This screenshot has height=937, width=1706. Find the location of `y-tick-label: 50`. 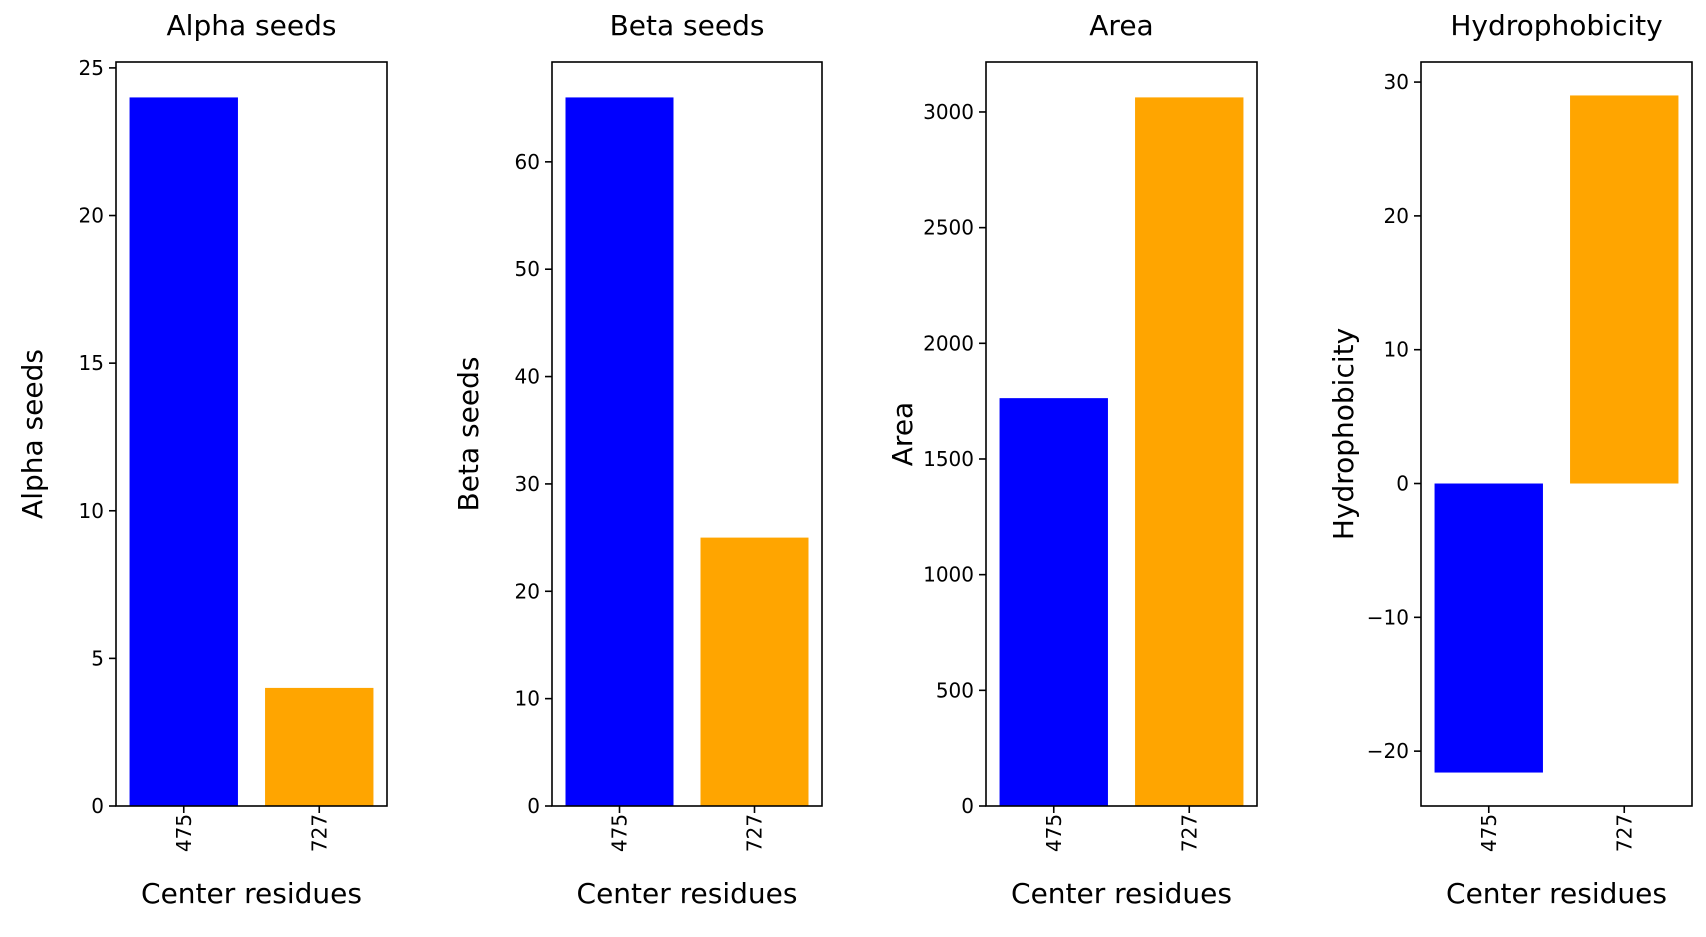

y-tick-label: 50 is located at coordinates (527, 269).